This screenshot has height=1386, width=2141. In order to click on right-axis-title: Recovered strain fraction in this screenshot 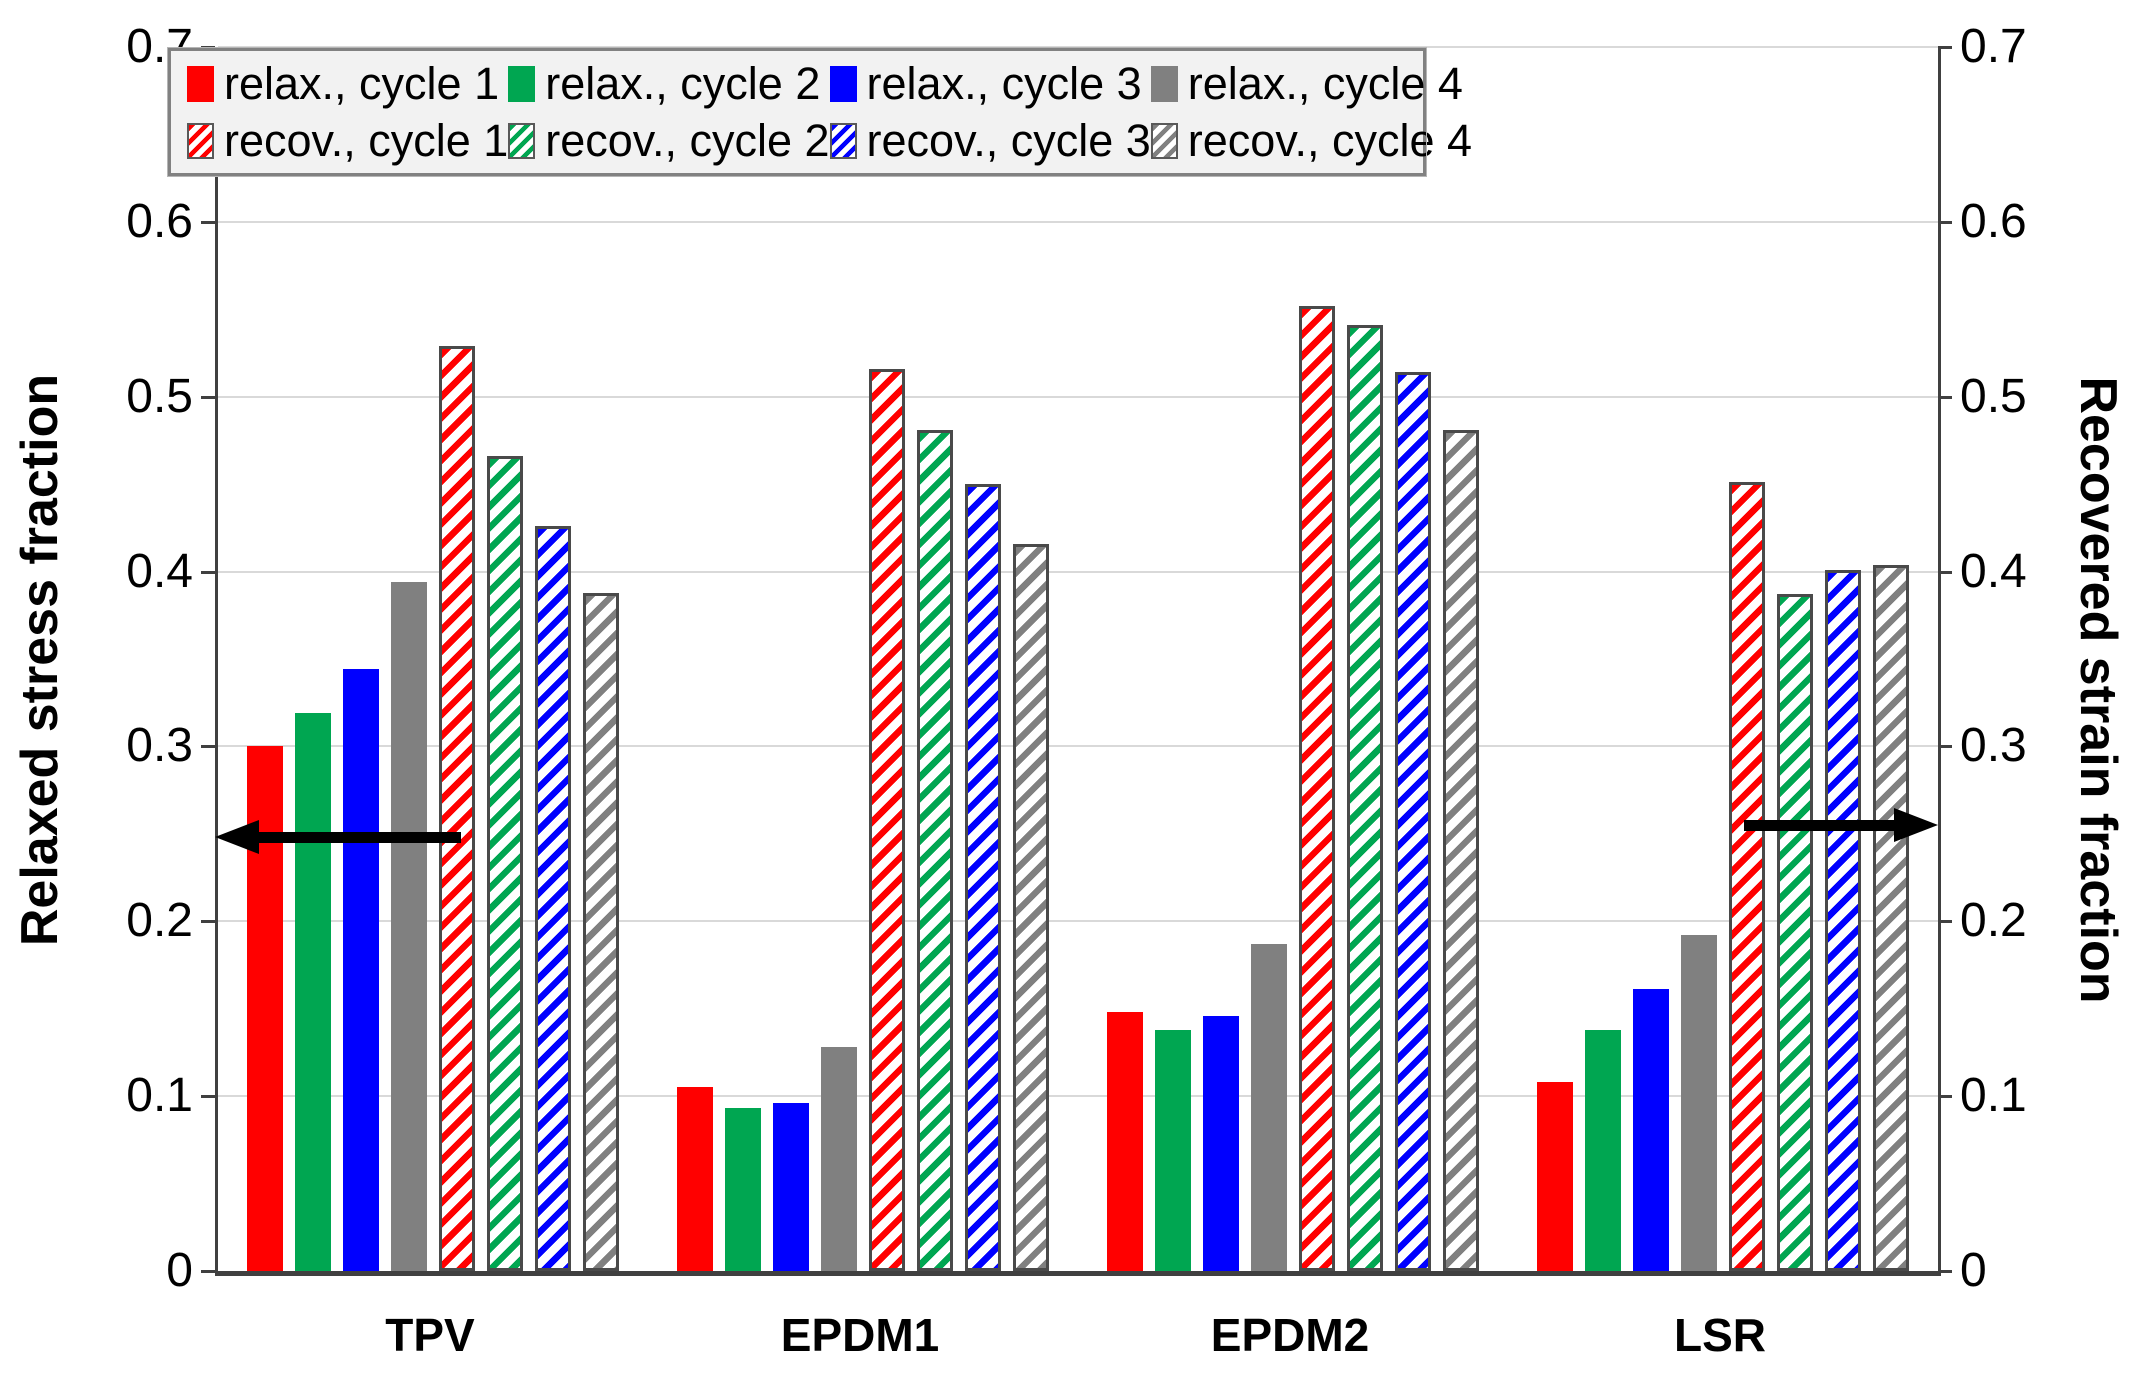, I will do `click(2098, 690)`.